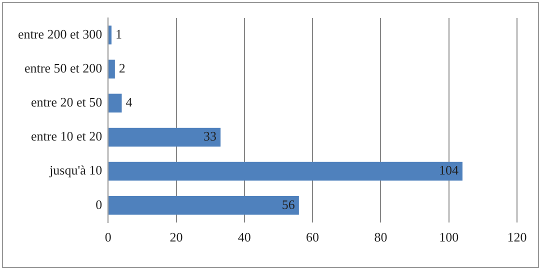  I want to click on x-tick-label: 80, so click(381, 237).